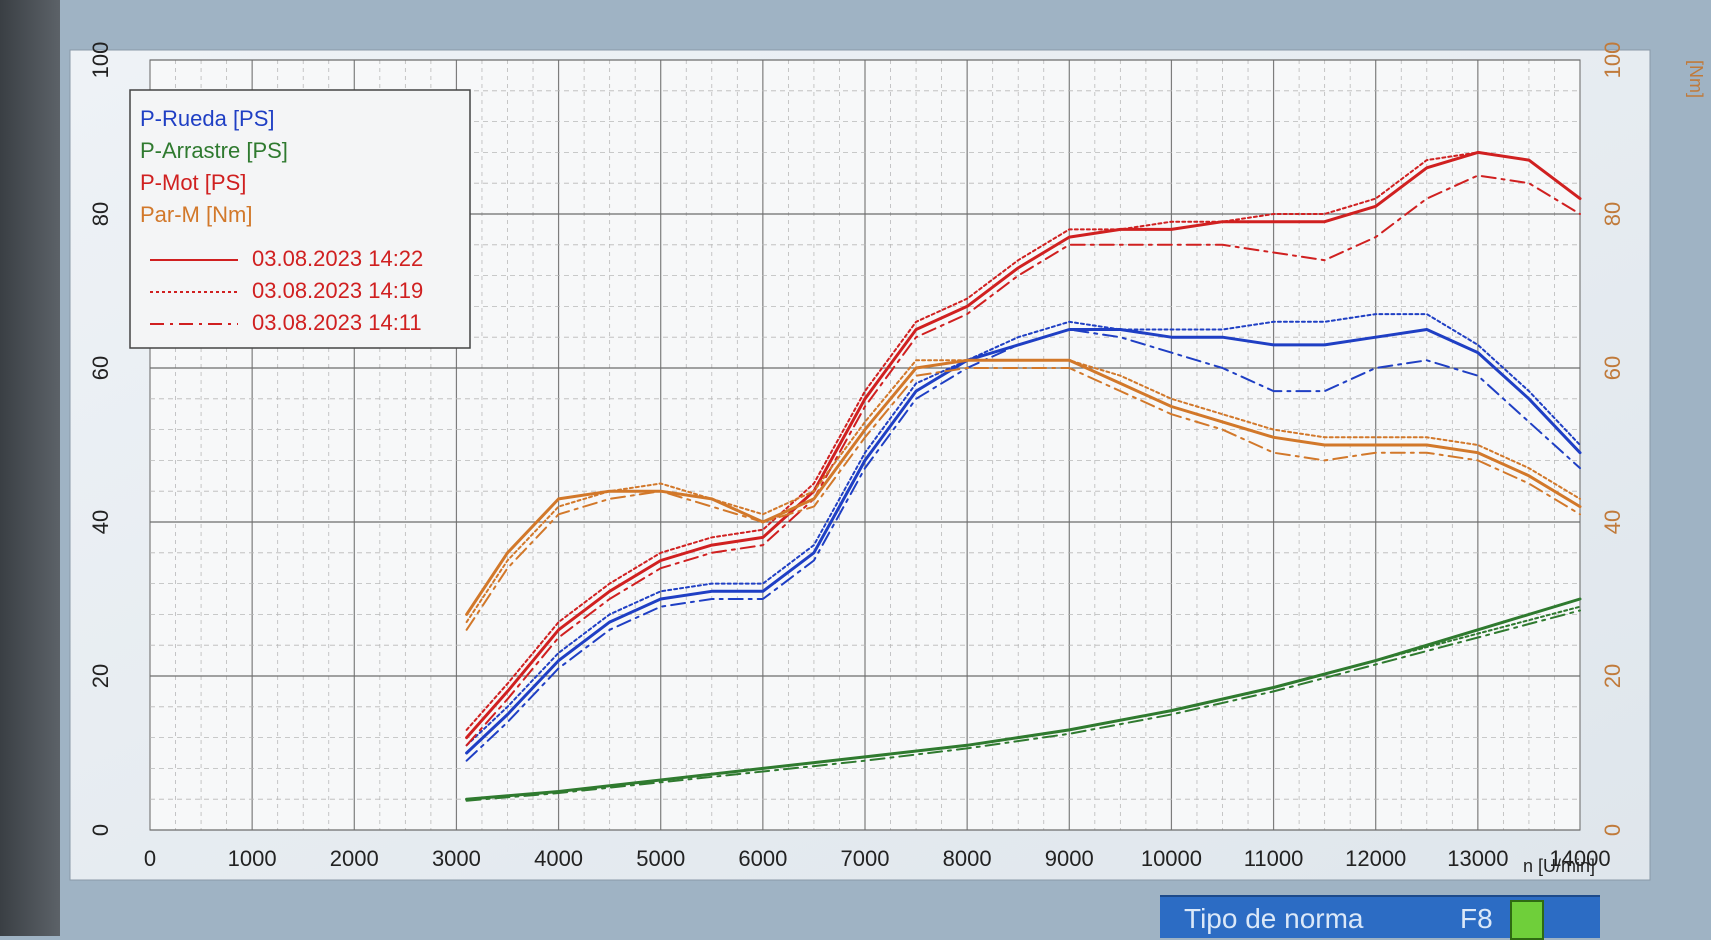 Image resolution: width=1711 pixels, height=940 pixels. I want to click on y-tick-label-right: 80, so click(1612, 214).